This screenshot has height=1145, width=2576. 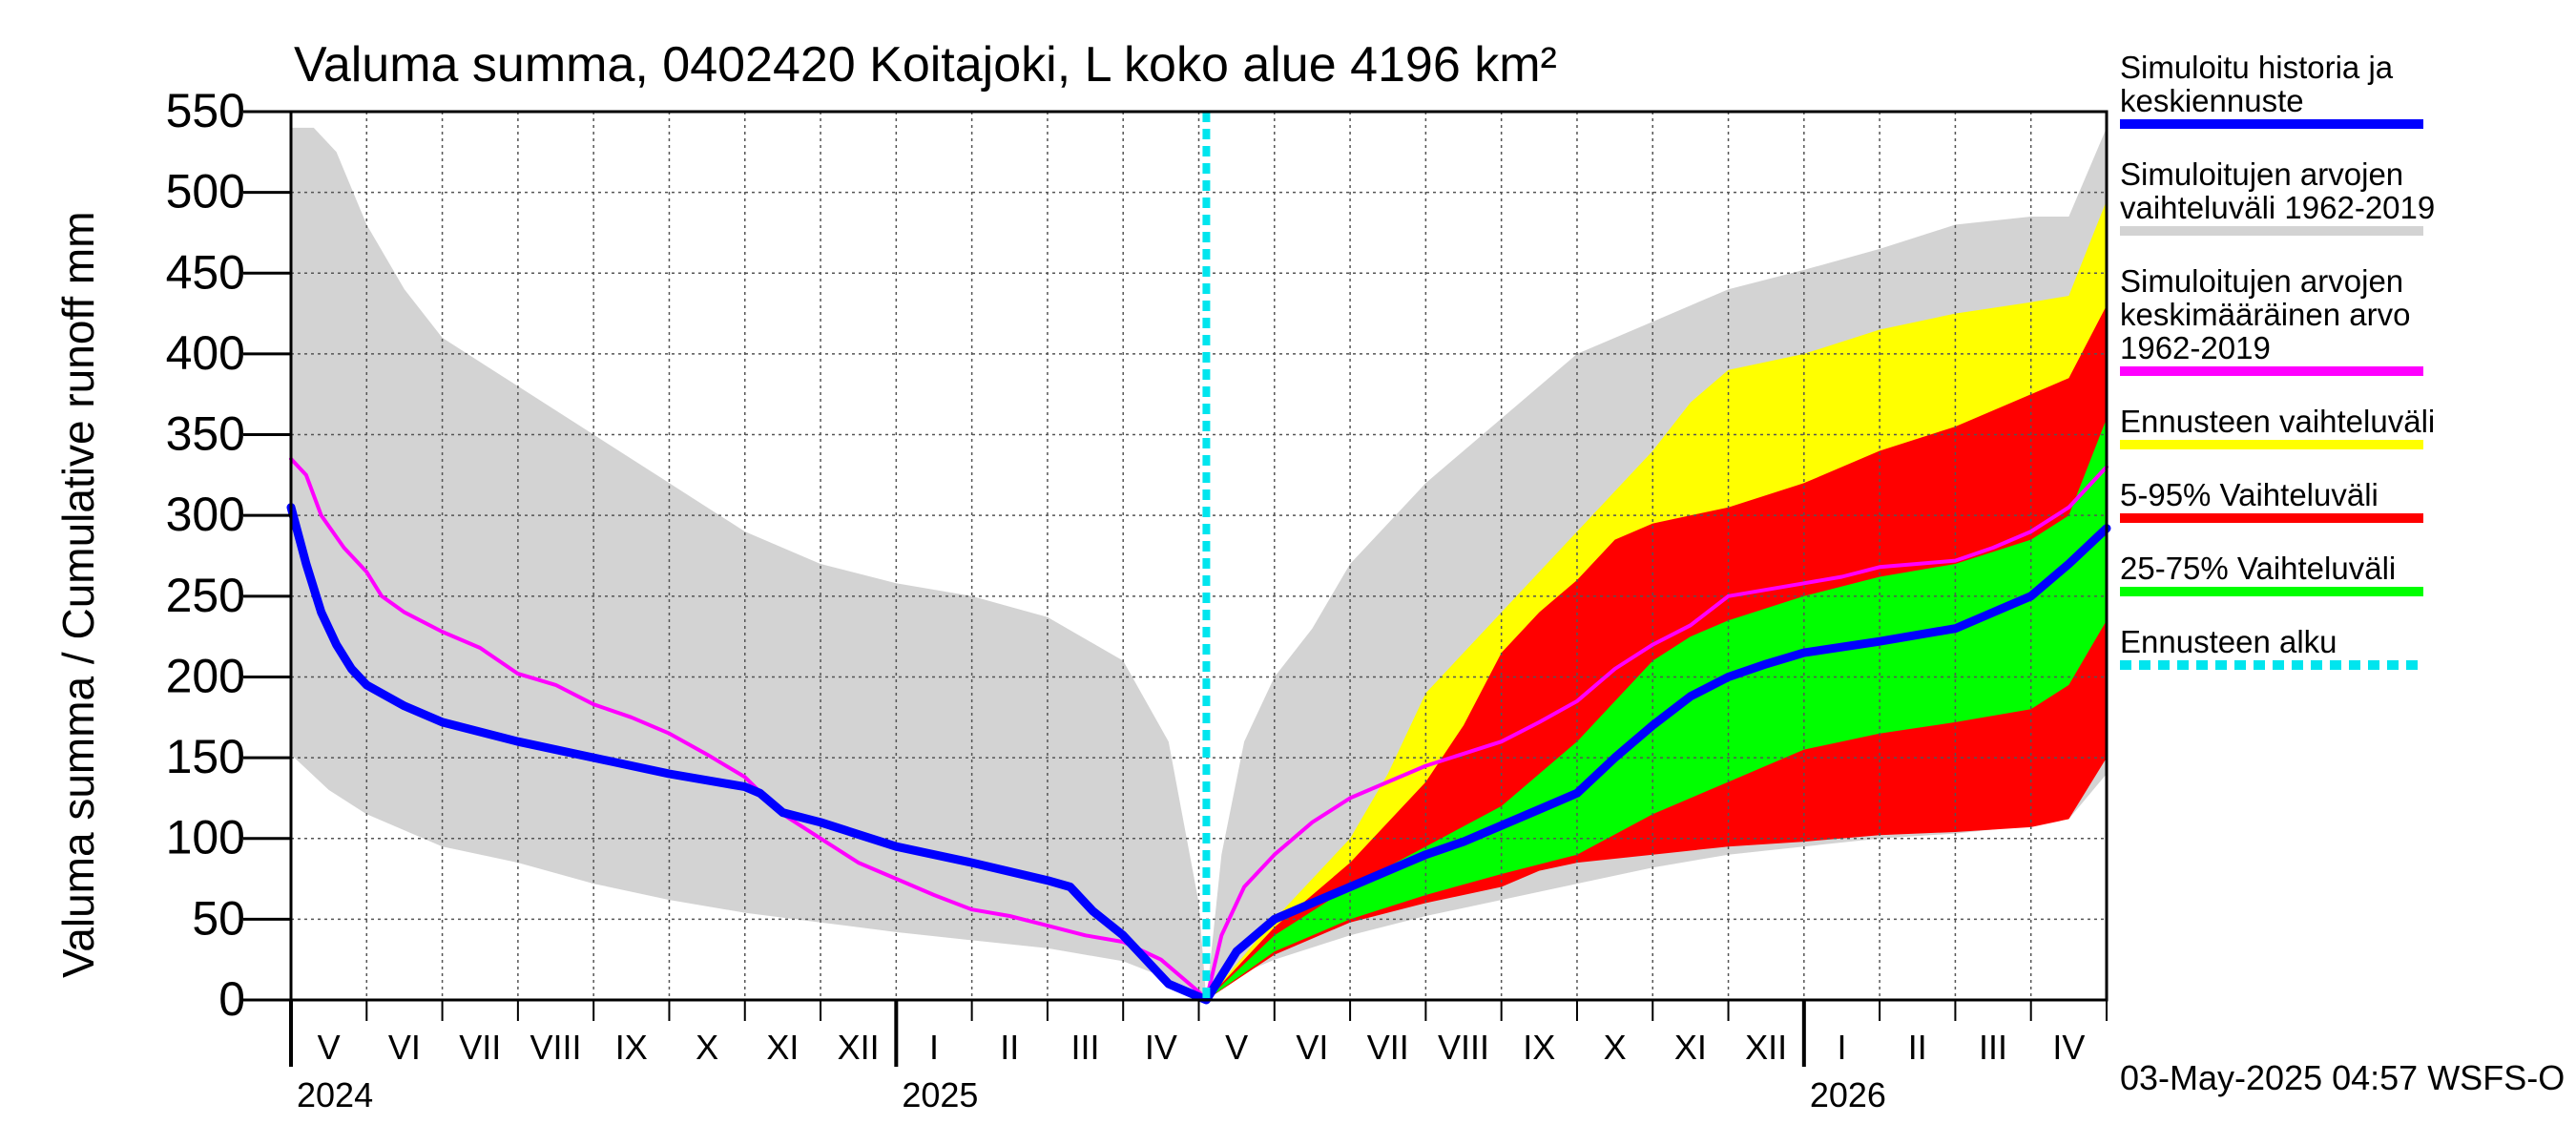 I want to click on footer-timestamp: 03-May-2025 04:57 WSFS-O, so click(x=2342, y=1077).